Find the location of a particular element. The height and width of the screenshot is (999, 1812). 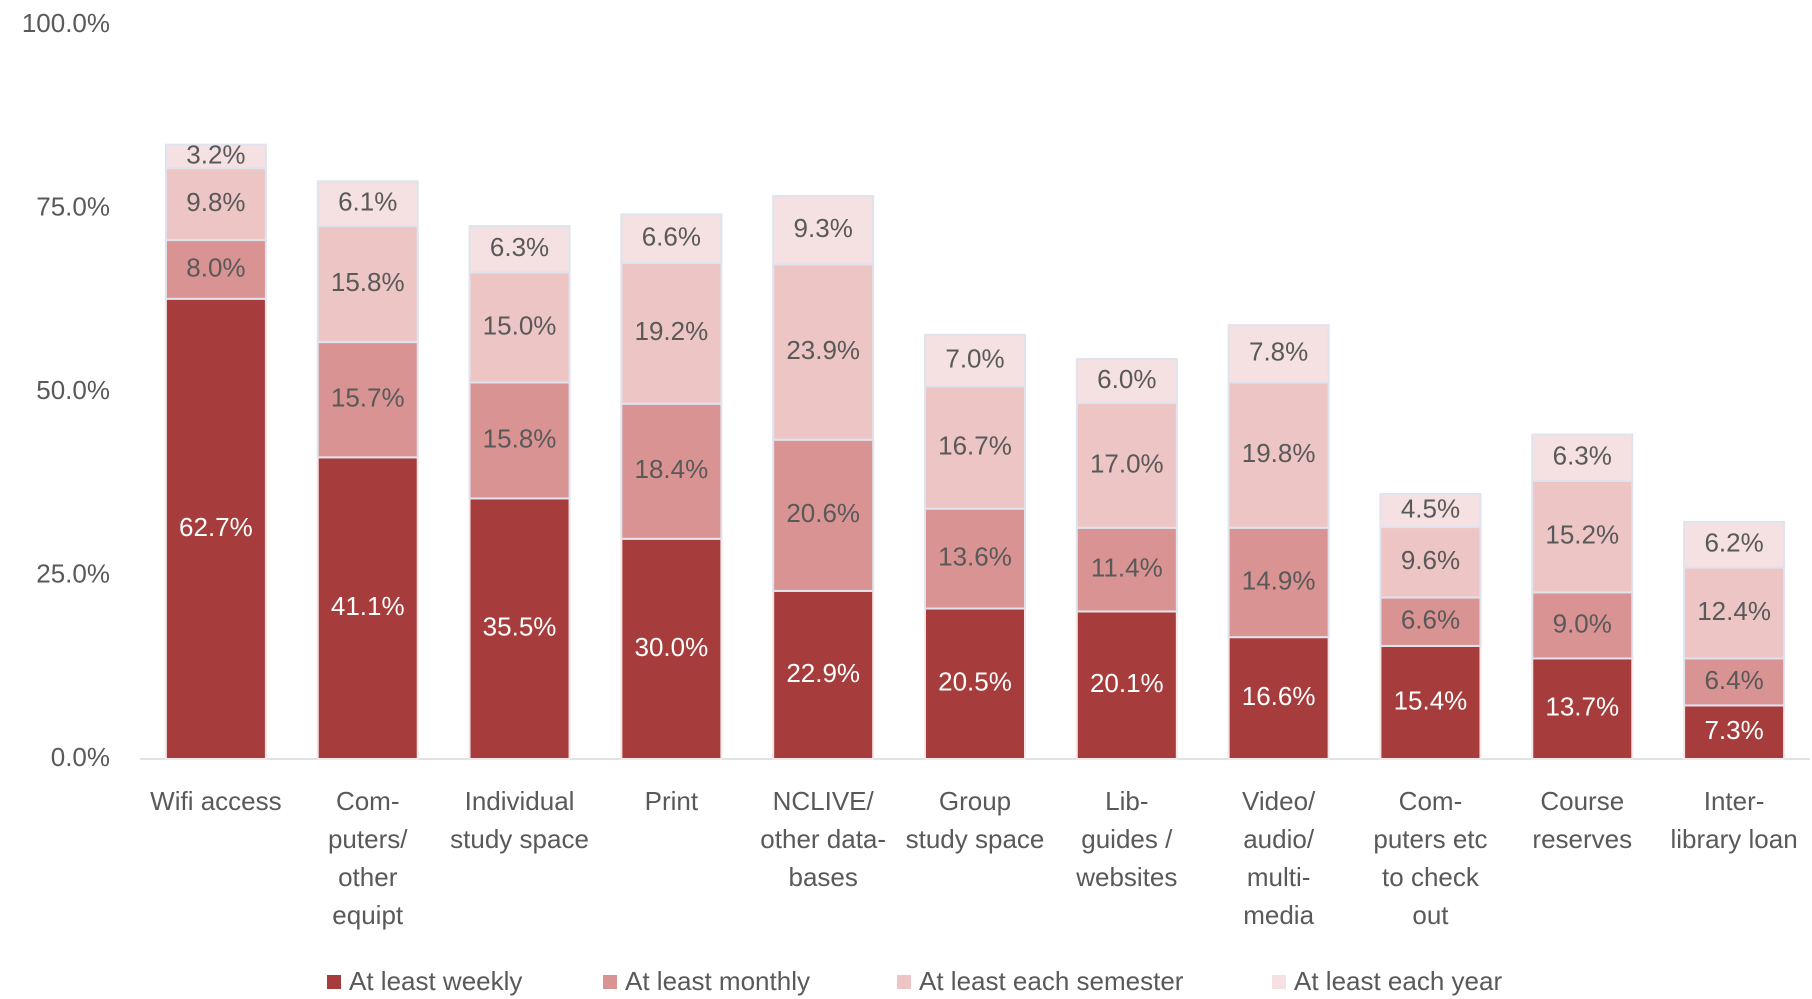

value-label: 6.2% is located at coordinates (1733, 543).